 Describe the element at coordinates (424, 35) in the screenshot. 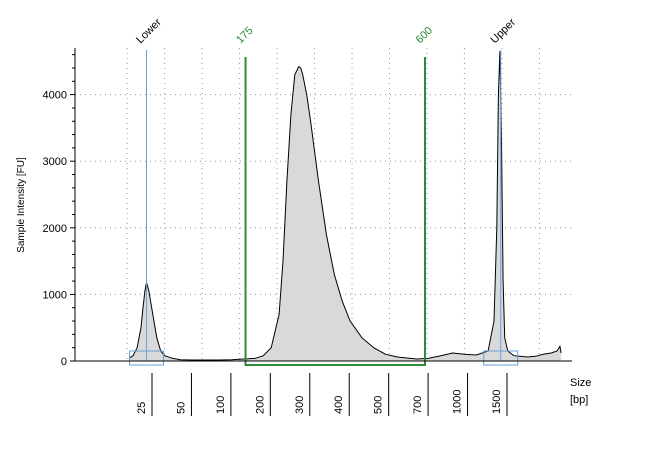

I see `region-end-label: 600` at that location.